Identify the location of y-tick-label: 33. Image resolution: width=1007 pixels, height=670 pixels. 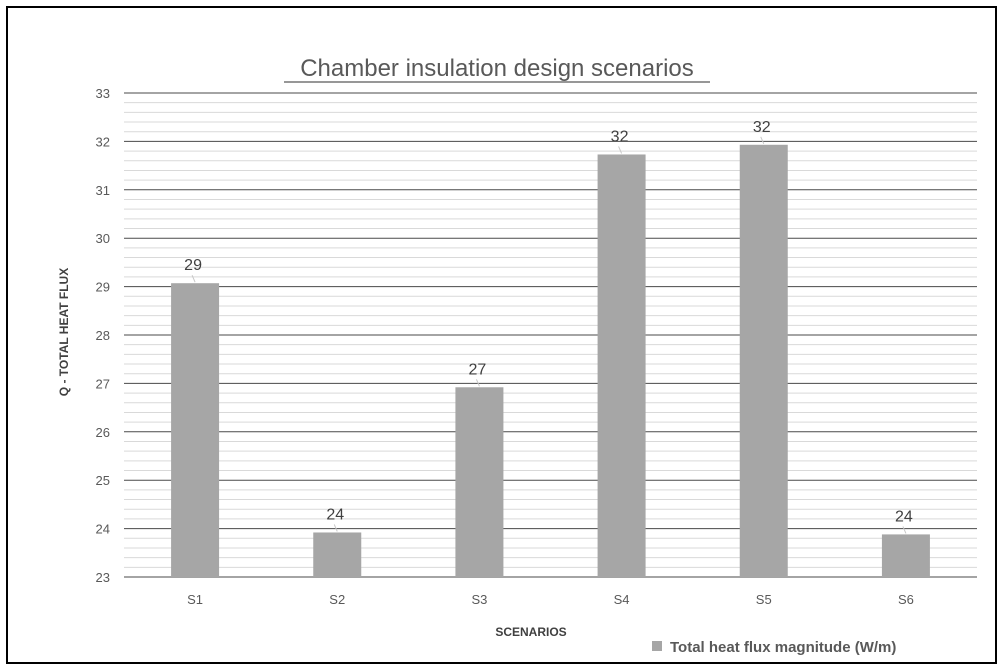
(103, 93).